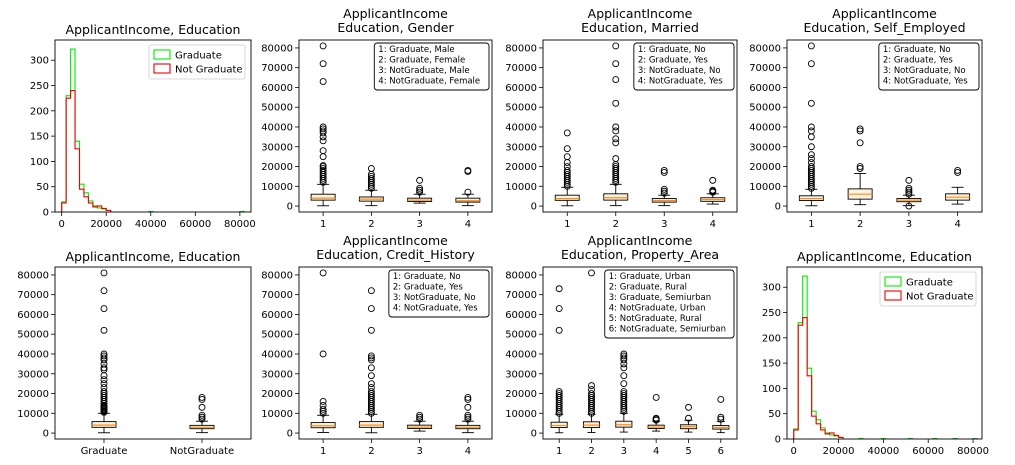 The height and width of the screenshot is (465, 1015). What do you see at coordinates (198, 56) in the screenshot?
I see `legend-label: Graduate` at bounding box center [198, 56].